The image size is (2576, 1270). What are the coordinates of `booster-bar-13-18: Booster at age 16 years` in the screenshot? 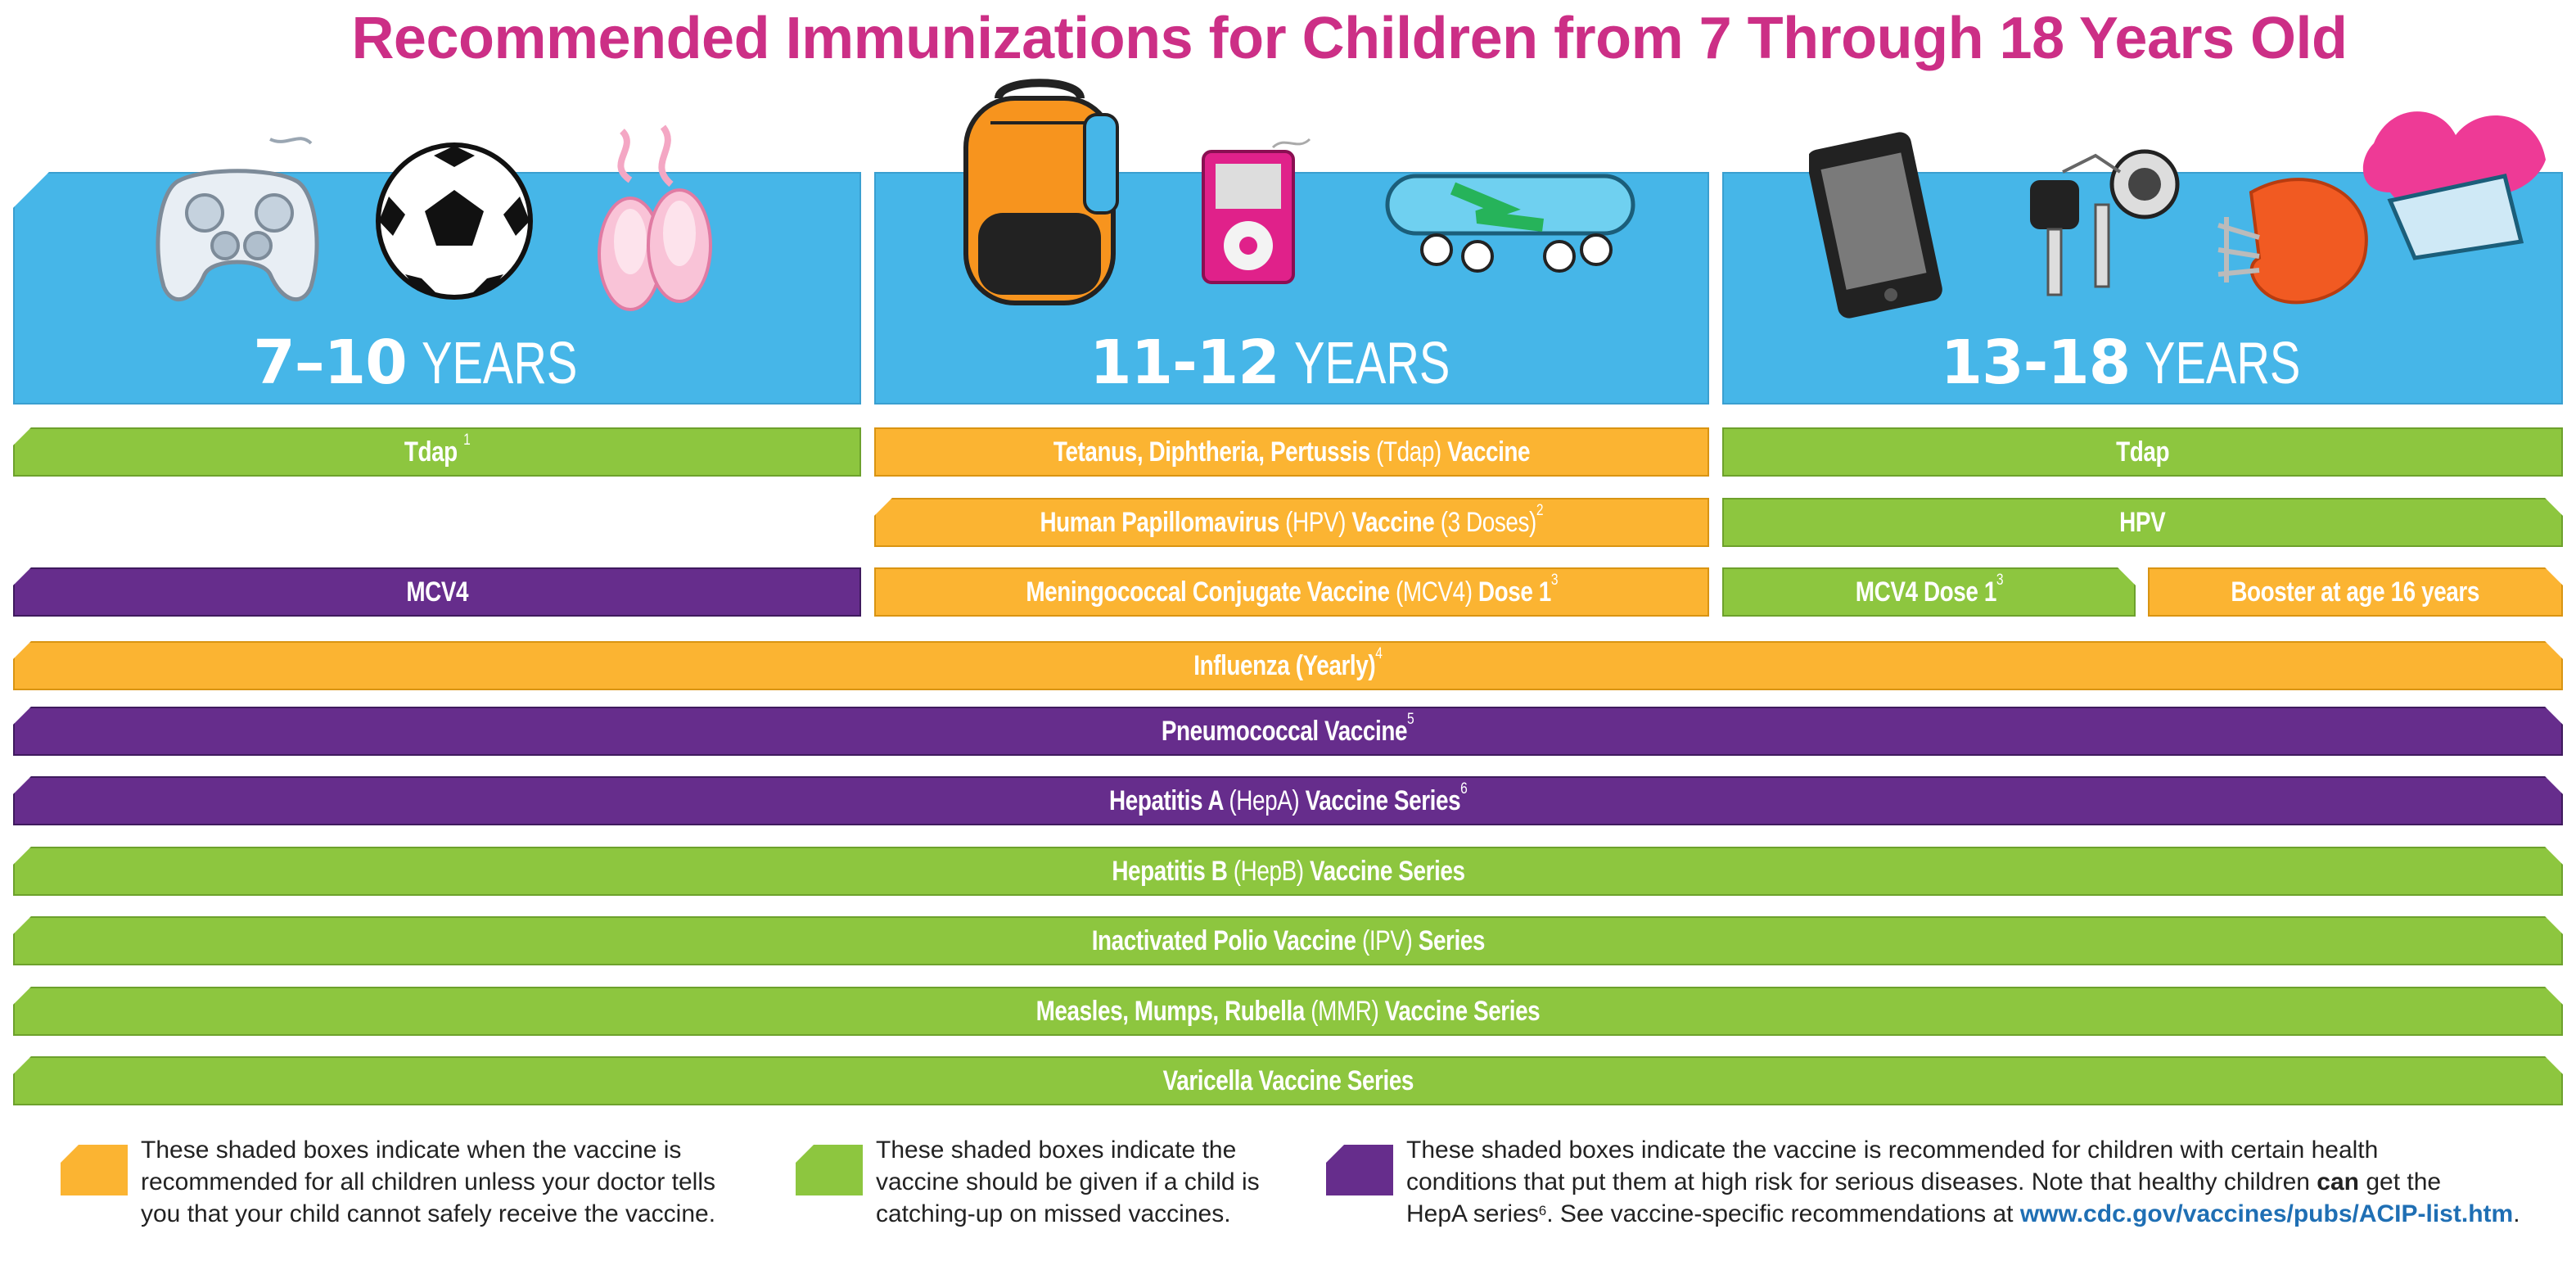 It's located at (2355, 592).